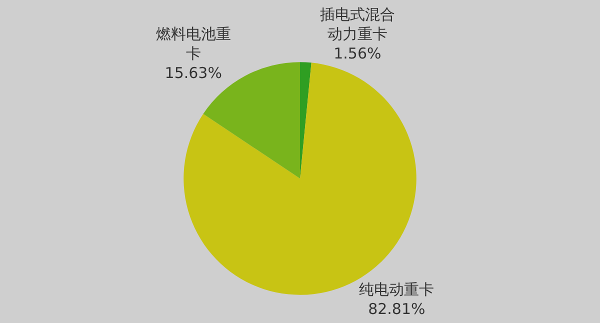  Describe the element at coordinates (396, 289) in the screenshot. I see `slice-label: 纯电动重卡` at that location.